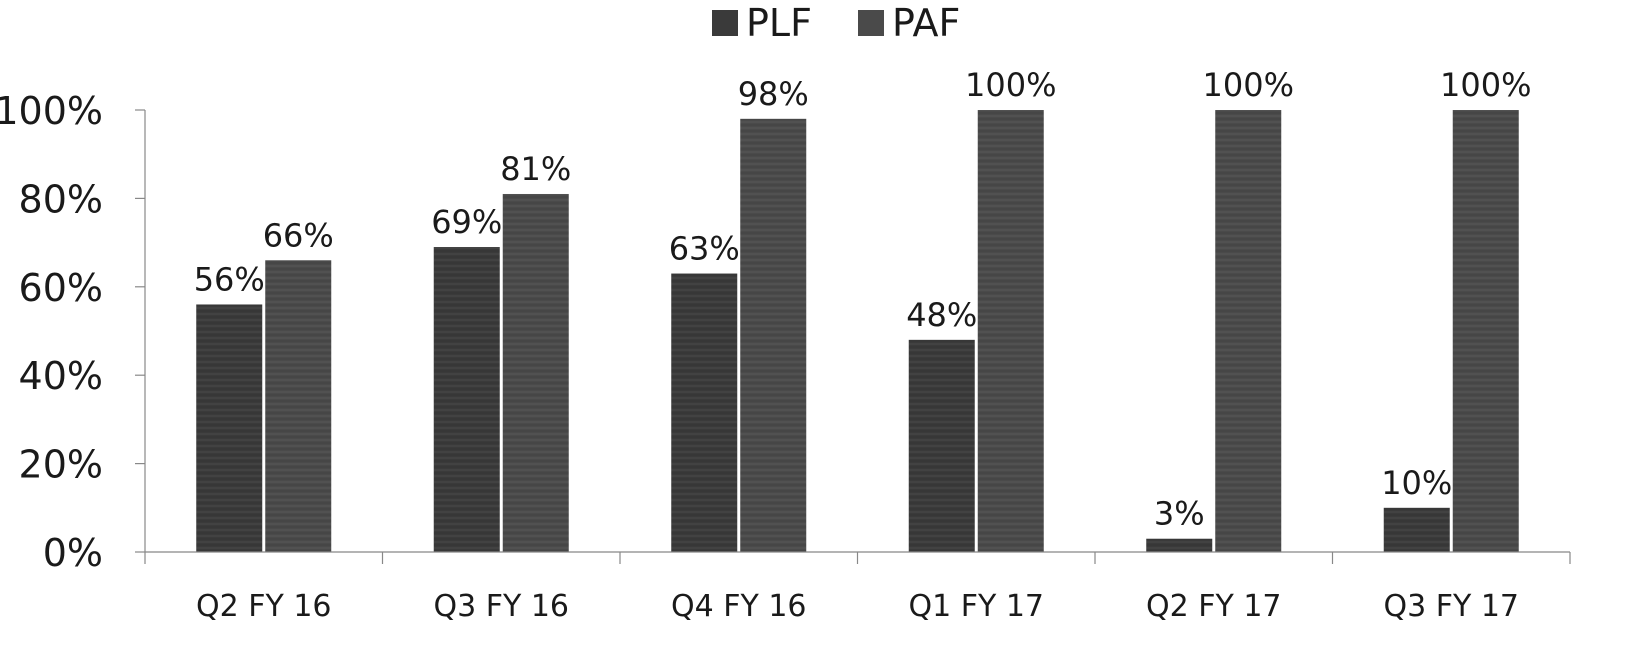 The width and height of the screenshot is (1646, 656). Describe the element at coordinates (926, 23) in the screenshot. I see `legend-label-paf: PAF` at that location.